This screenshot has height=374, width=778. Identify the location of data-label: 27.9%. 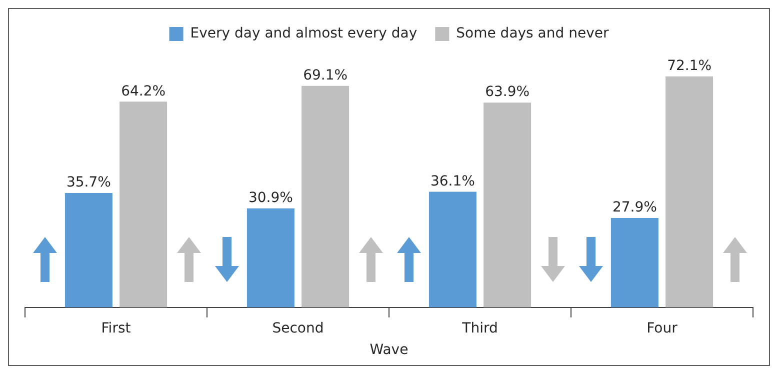
(634, 208).